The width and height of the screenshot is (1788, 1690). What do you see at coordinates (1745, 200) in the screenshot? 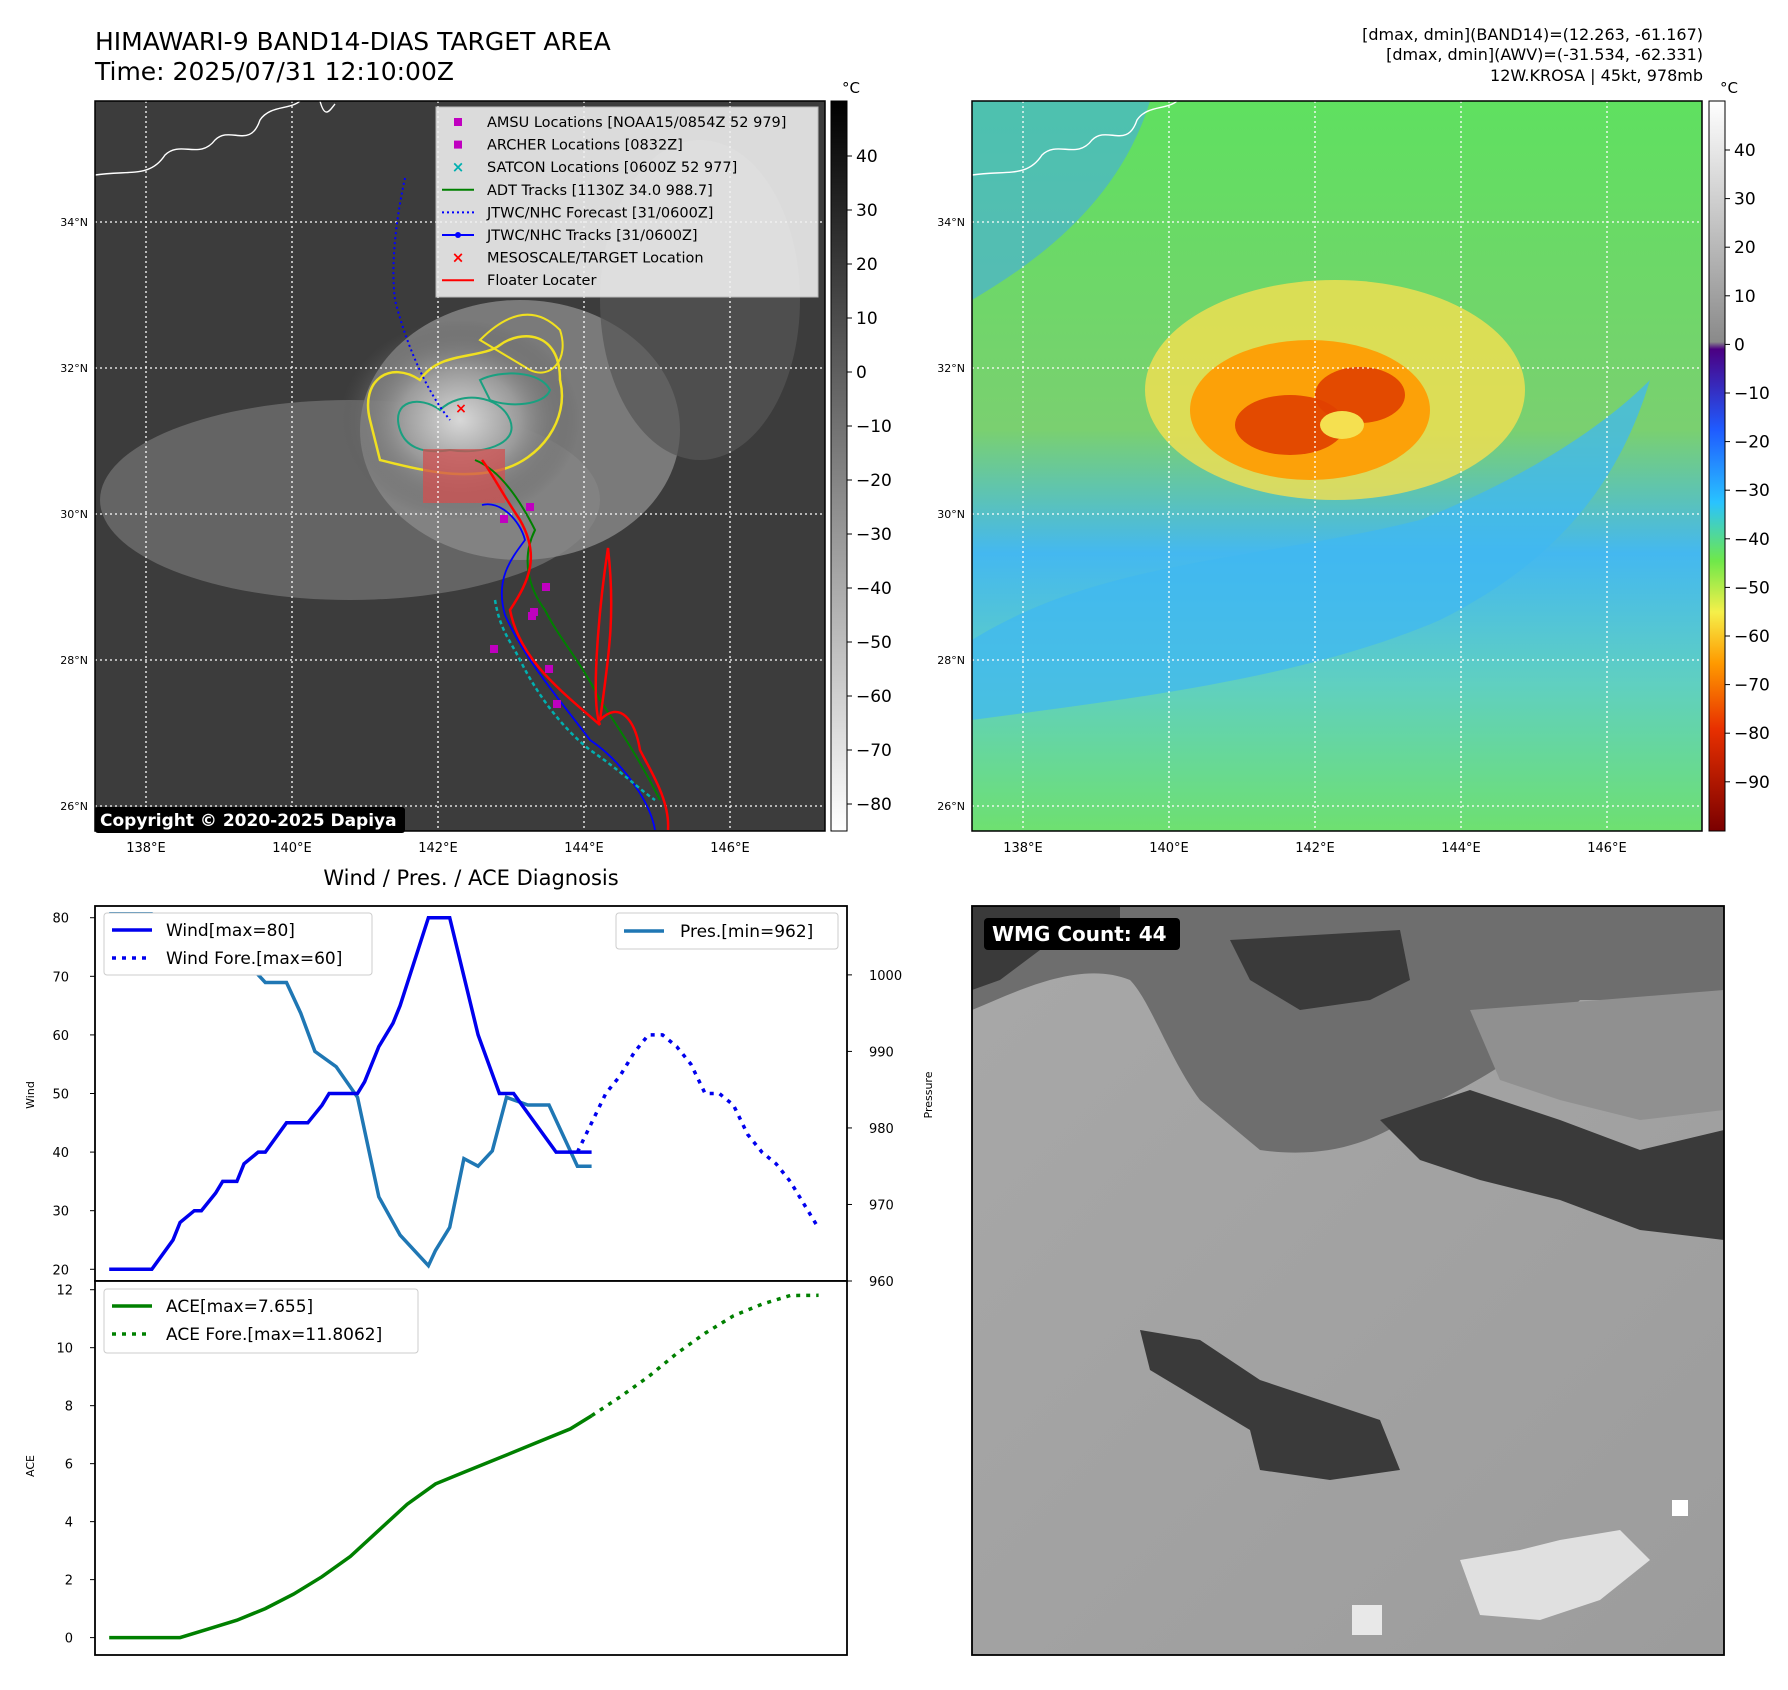
I see `wv-colorbar-tick-label: 30` at bounding box center [1745, 200].